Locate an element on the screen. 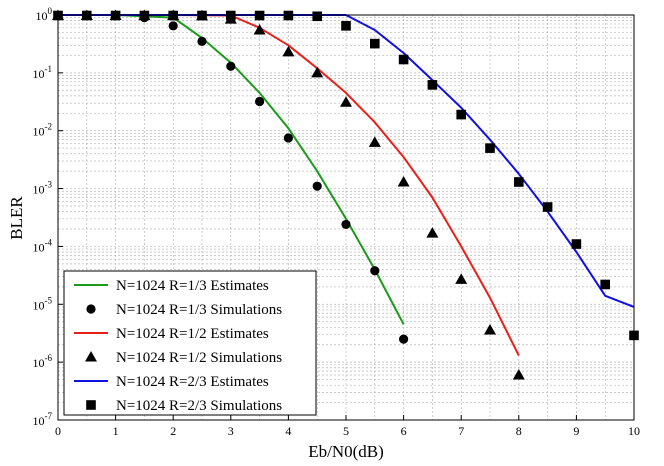  x-tick-label: 3 is located at coordinates (231, 431).